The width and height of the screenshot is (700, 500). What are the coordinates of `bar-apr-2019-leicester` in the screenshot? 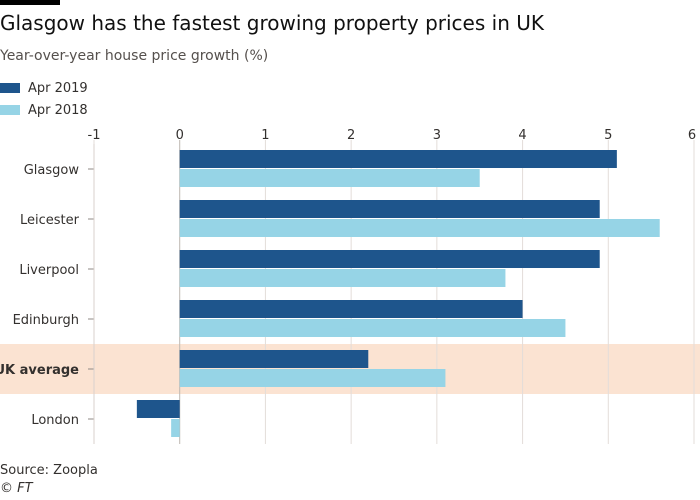 It's located at (389, 209).